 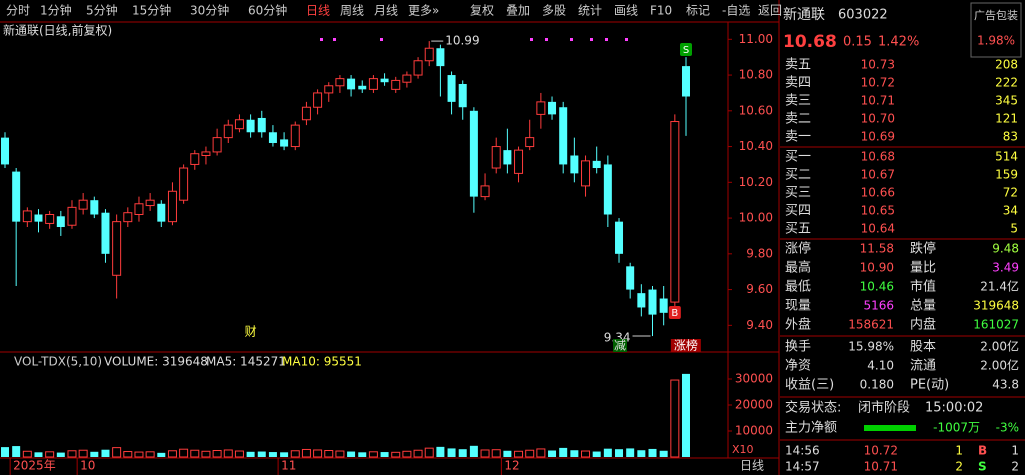 What do you see at coordinates (863, 15) in the screenshot?
I see `stock-code: 603022` at bounding box center [863, 15].